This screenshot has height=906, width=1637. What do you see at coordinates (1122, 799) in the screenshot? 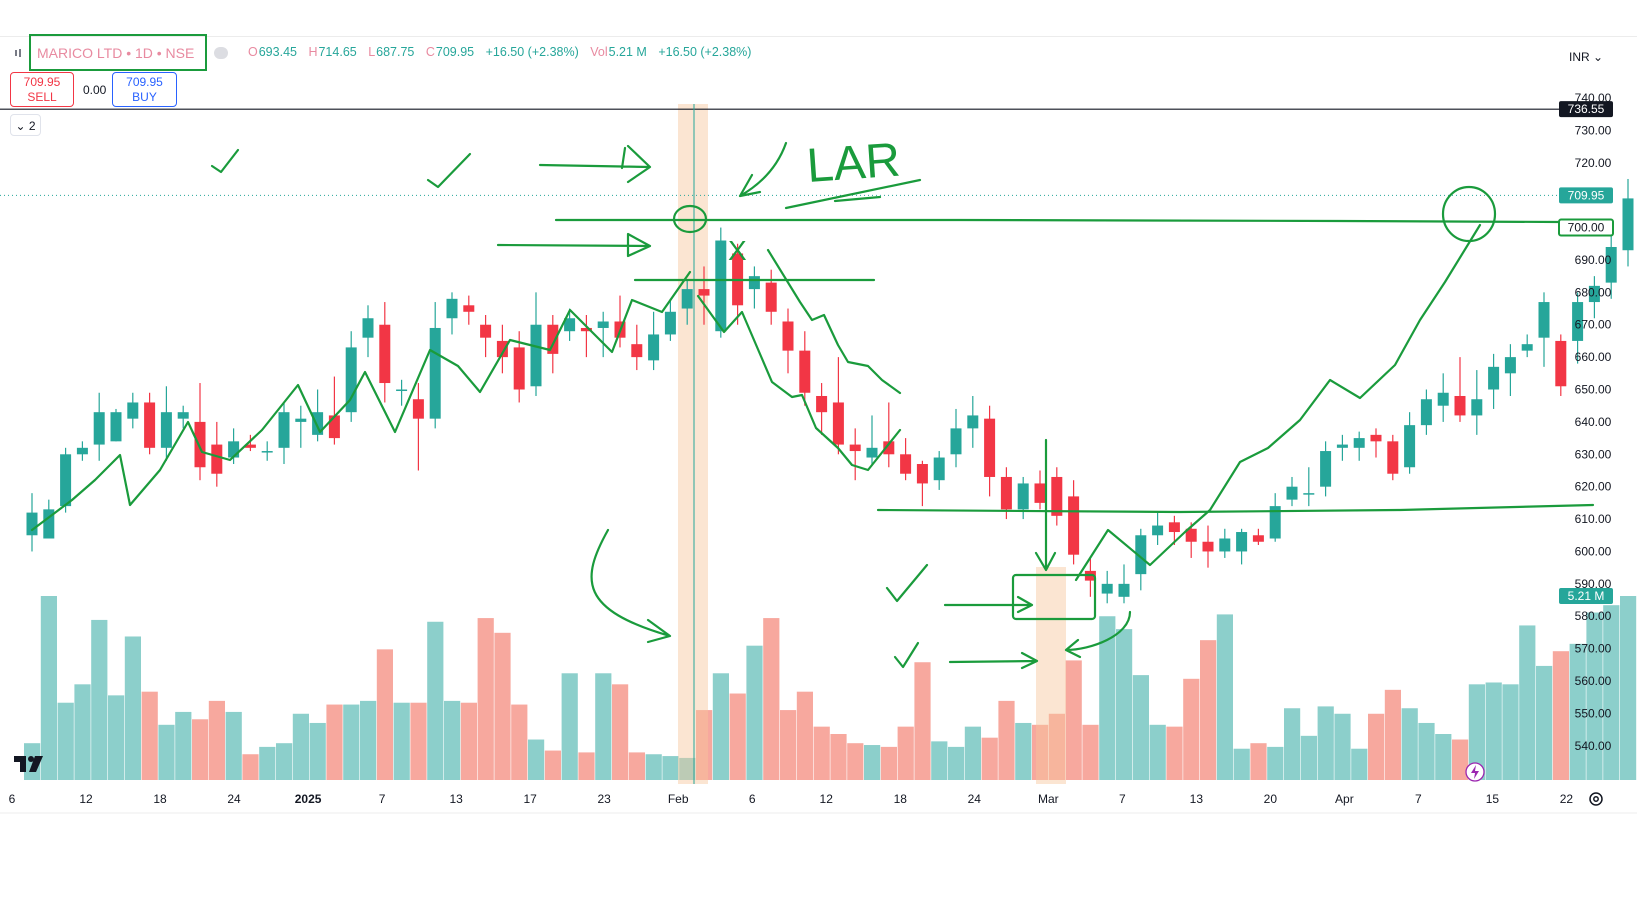
I see `x-tick-label: 7` at bounding box center [1122, 799].